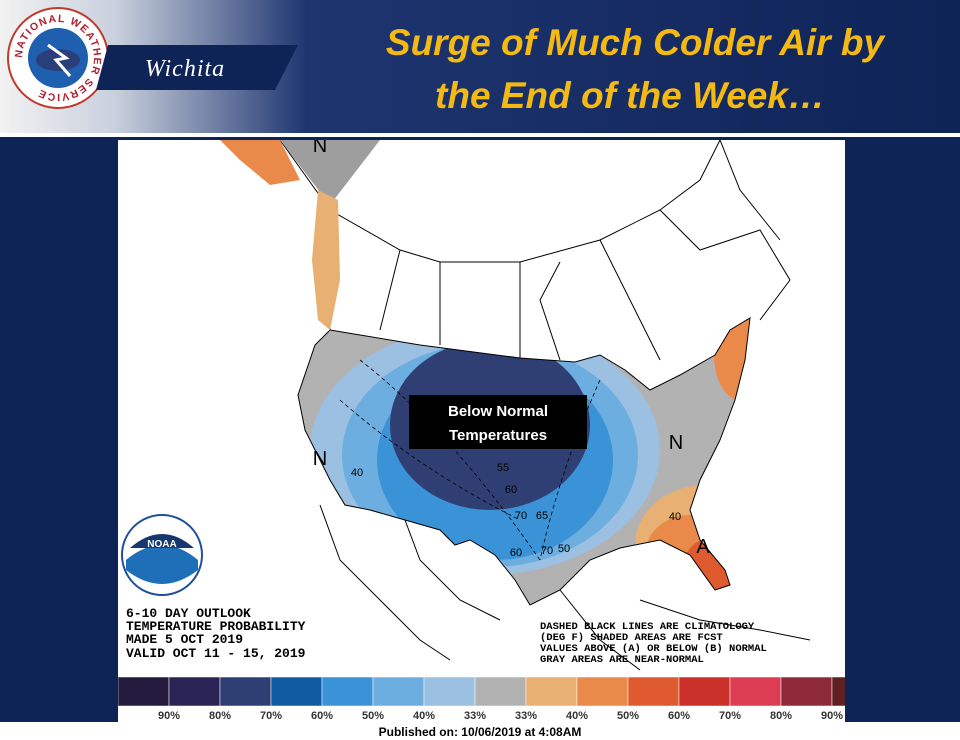 This screenshot has width=960, height=740. What do you see at coordinates (703, 547) in the screenshot?
I see `region-label: A` at bounding box center [703, 547].